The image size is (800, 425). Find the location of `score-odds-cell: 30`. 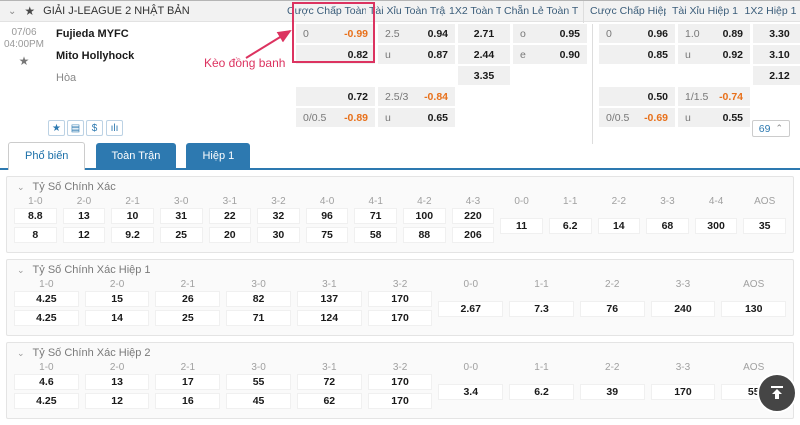

score-odds-cell: 30 is located at coordinates (278, 235).